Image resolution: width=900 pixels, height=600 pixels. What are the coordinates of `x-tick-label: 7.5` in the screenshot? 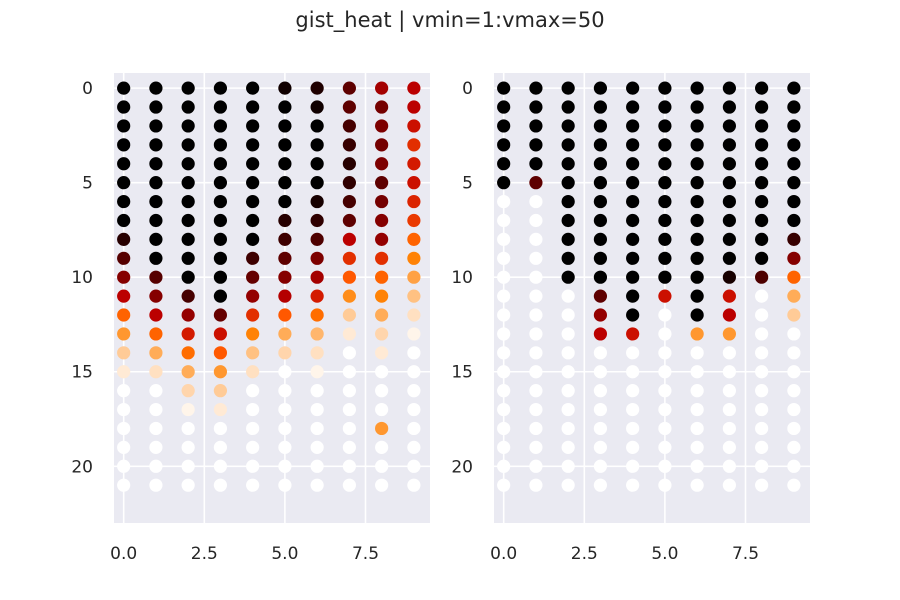 It's located at (745, 554).